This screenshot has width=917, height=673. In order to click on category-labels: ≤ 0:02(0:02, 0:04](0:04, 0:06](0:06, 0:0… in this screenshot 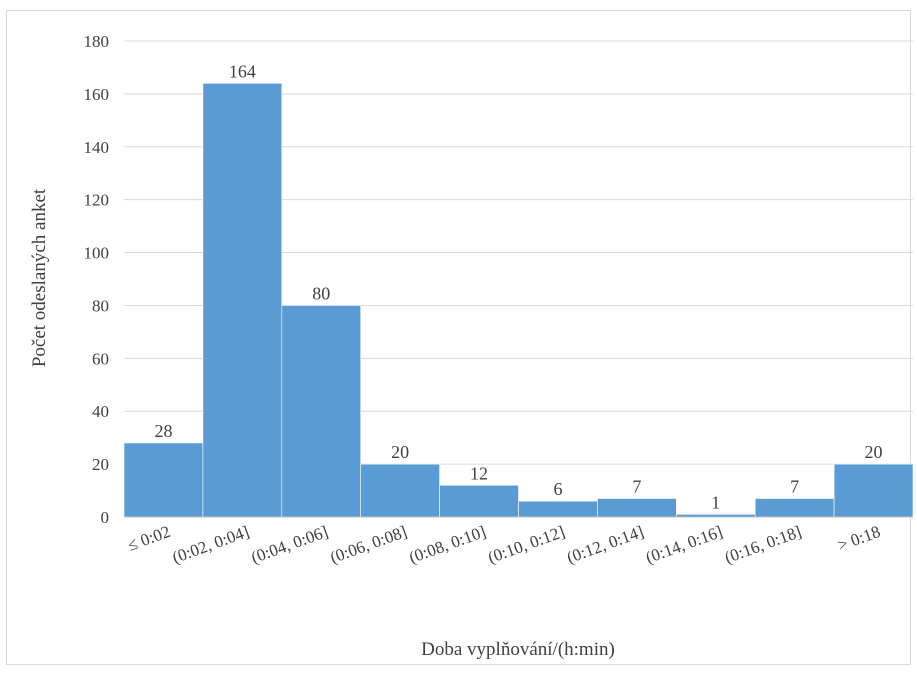, I will do `click(504, 544)`.